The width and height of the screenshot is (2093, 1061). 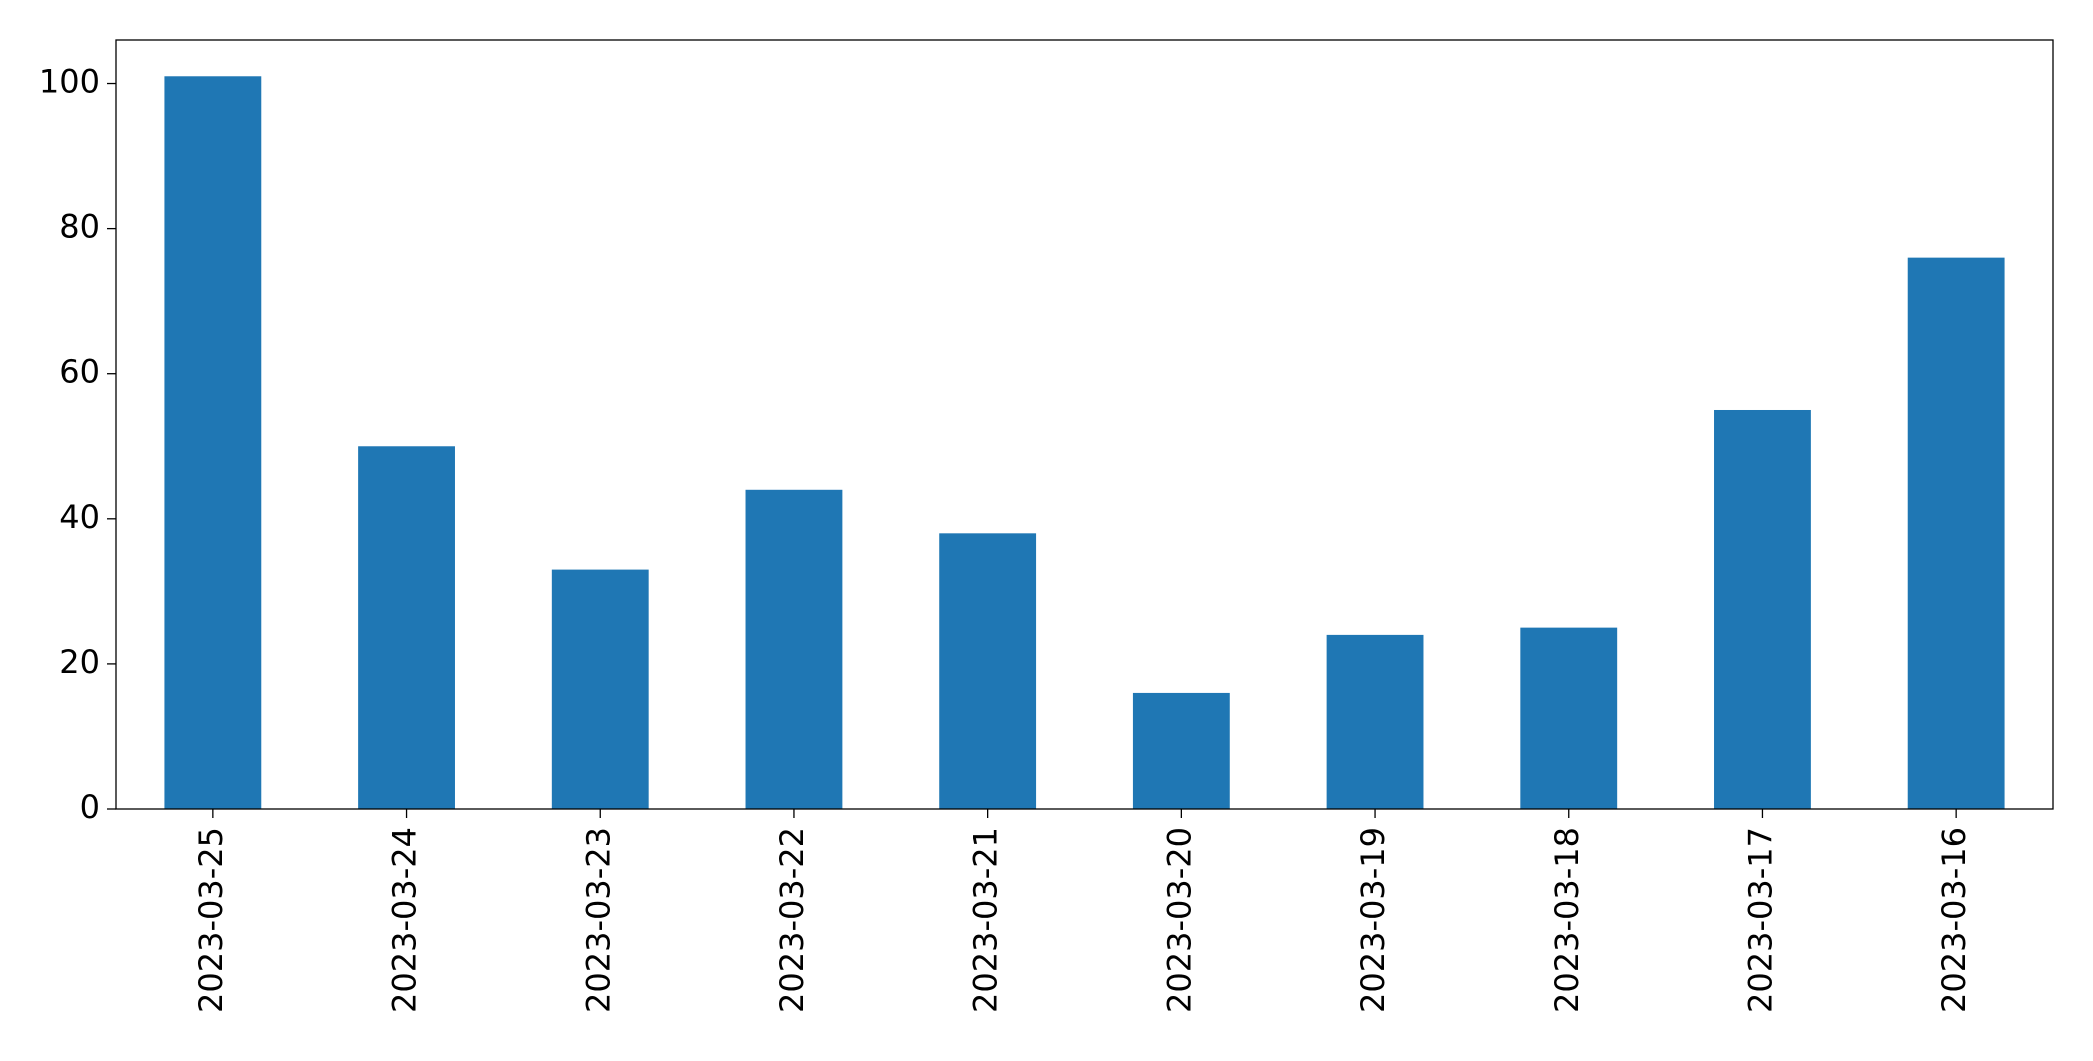 I want to click on x-tick-label: 2023-03-18, so click(x=1567, y=920).